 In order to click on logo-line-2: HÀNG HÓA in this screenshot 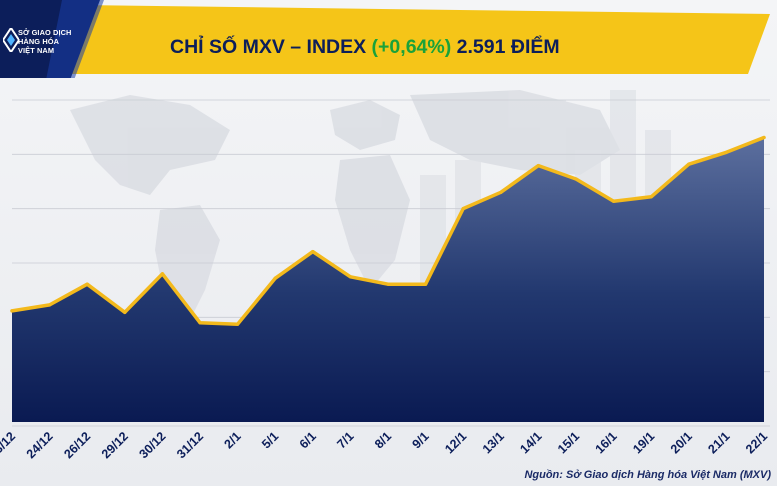, I will do `click(39, 41)`.